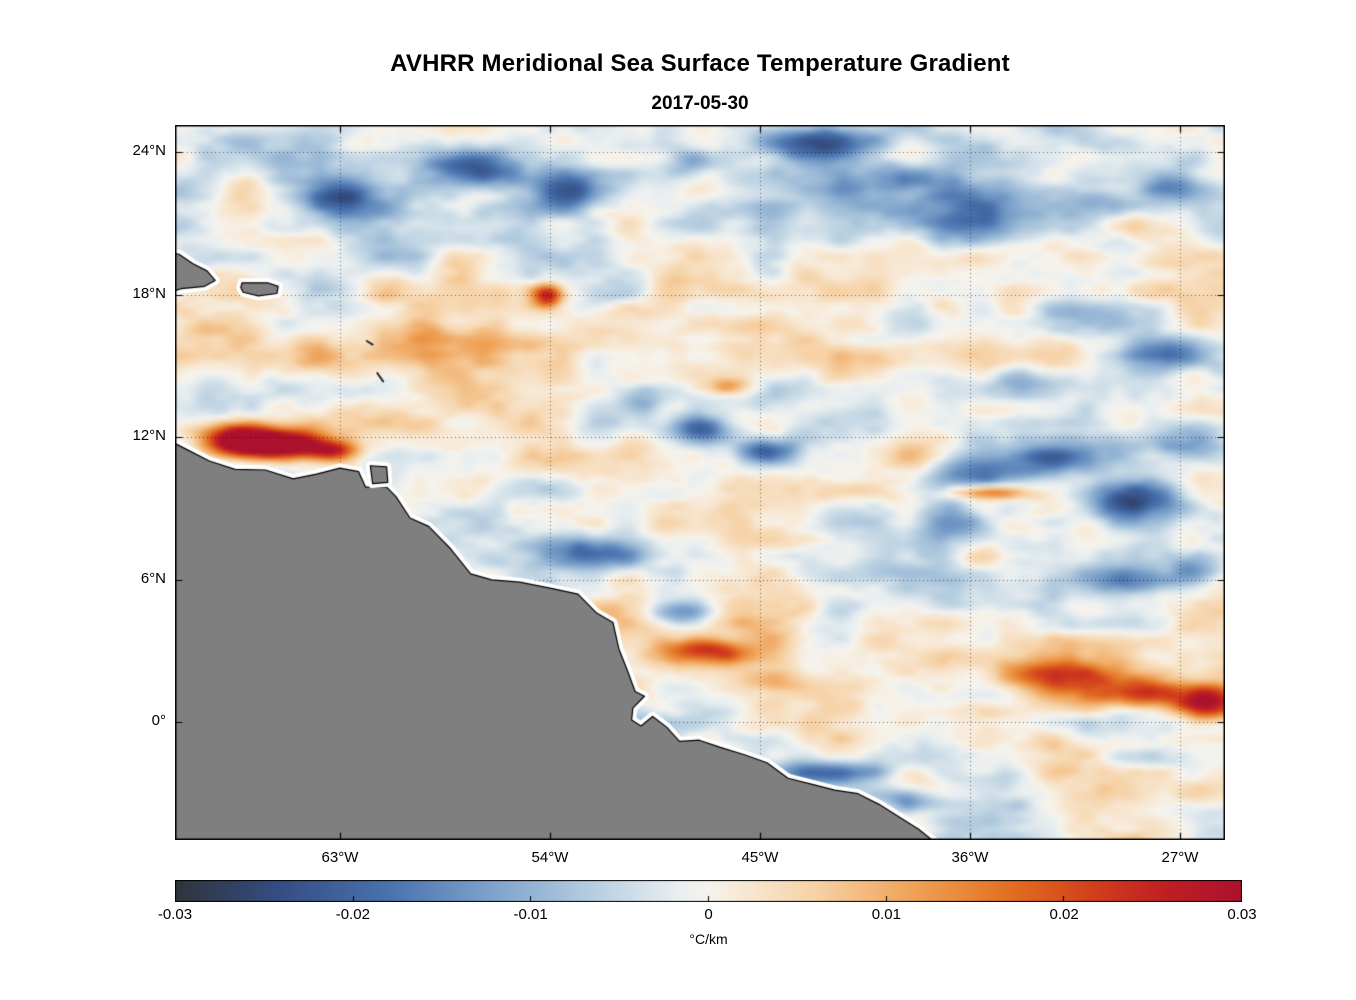 The height and width of the screenshot is (1000, 1356). What do you see at coordinates (175, 914) in the screenshot?
I see `colorbar-tick-label: -0.03` at bounding box center [175, 914].